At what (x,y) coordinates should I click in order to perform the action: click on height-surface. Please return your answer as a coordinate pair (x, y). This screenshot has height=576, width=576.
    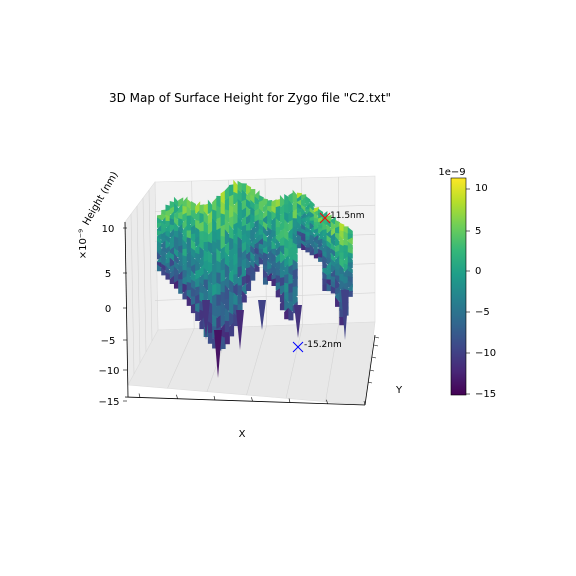
    Looking at the image, I should click on (255, 278).